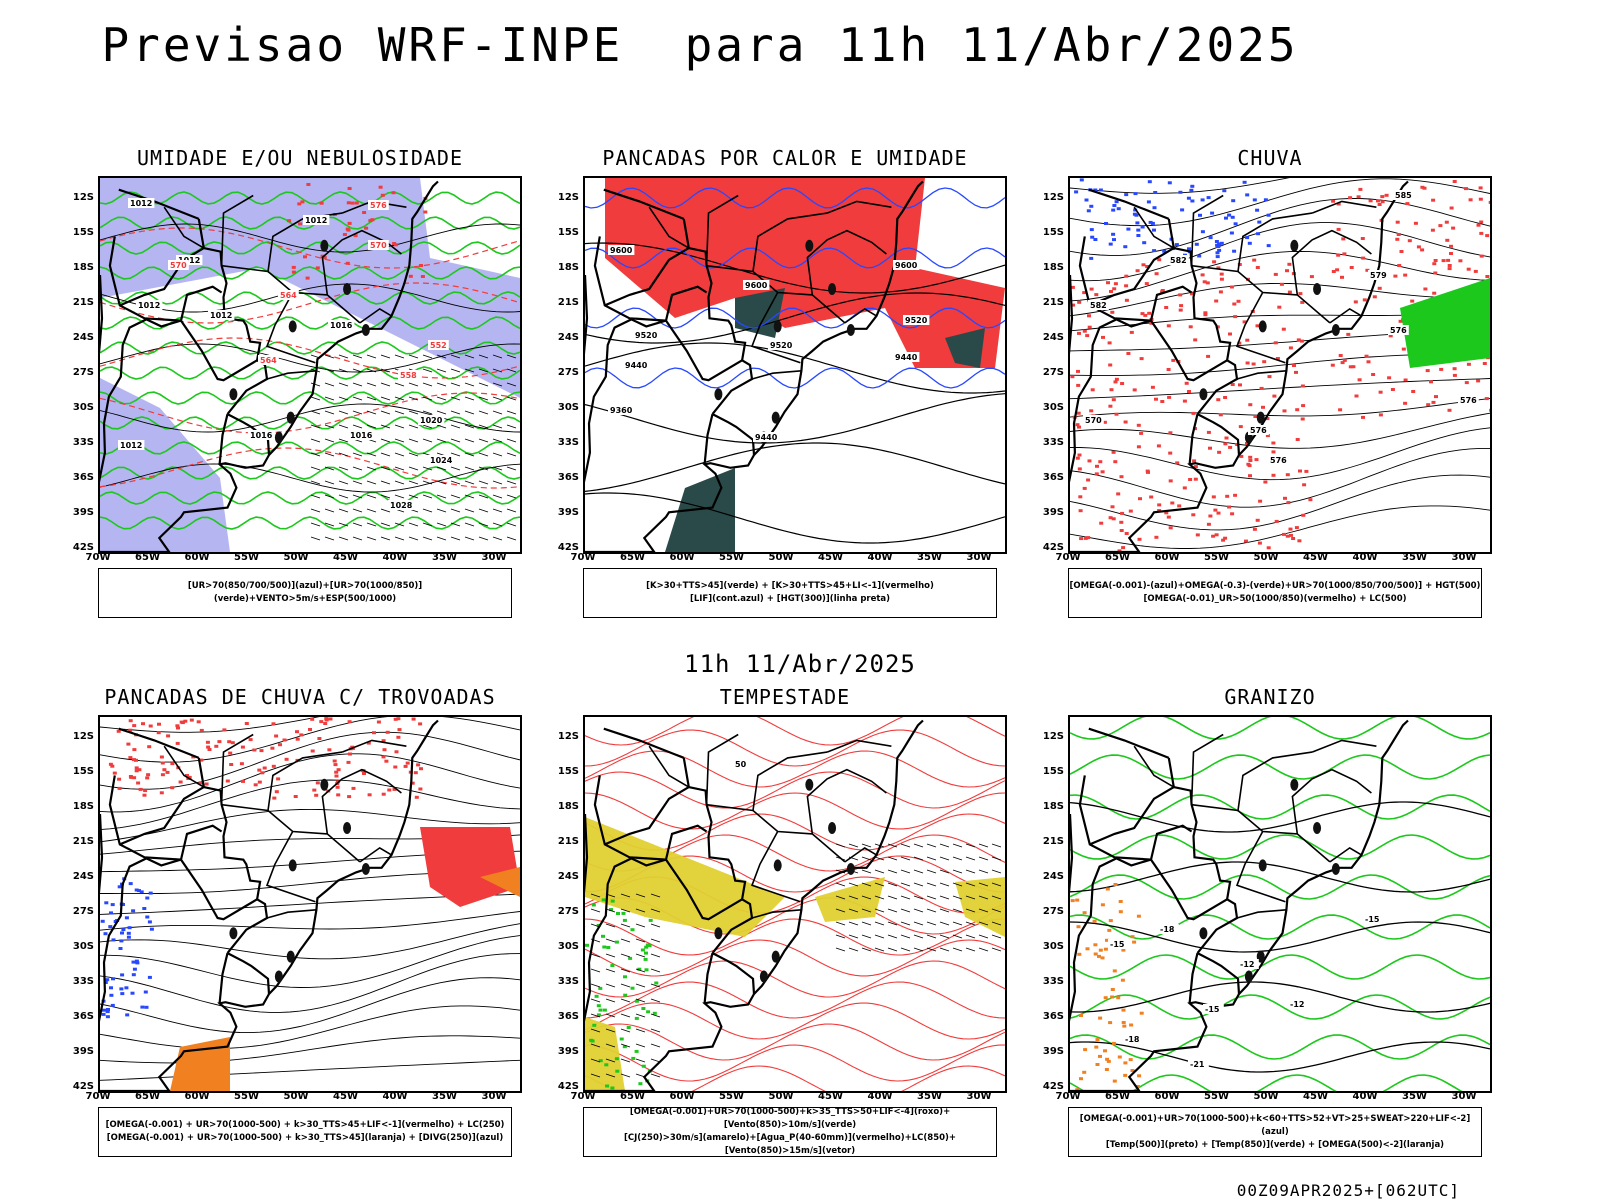 The width and height of the screenshot is (1600, 1200). I want to click on lon-tick-label: 60W, so click(197, 557).